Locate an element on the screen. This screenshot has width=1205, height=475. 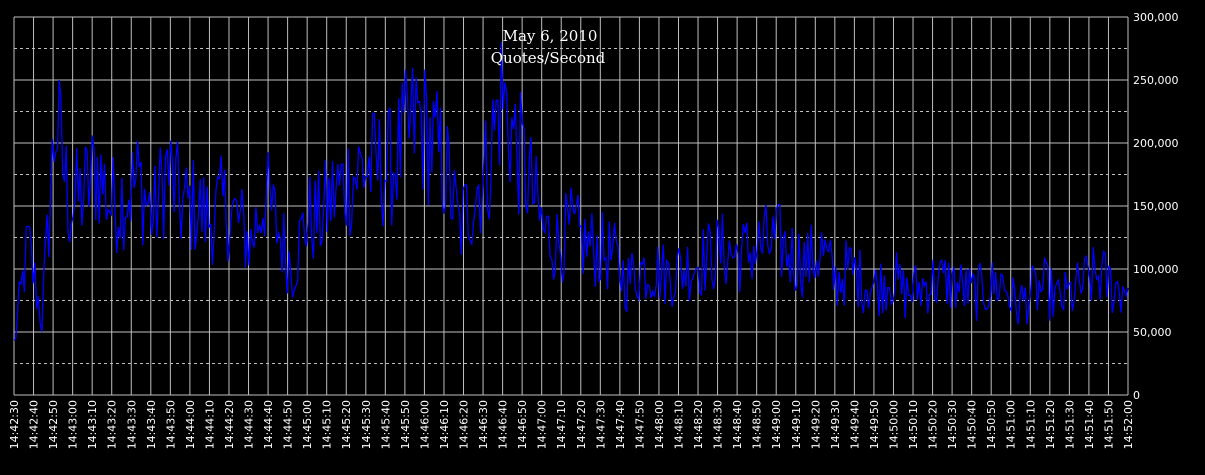
x-tick-label: 14:43:10 is located at coordinates (92, 424).